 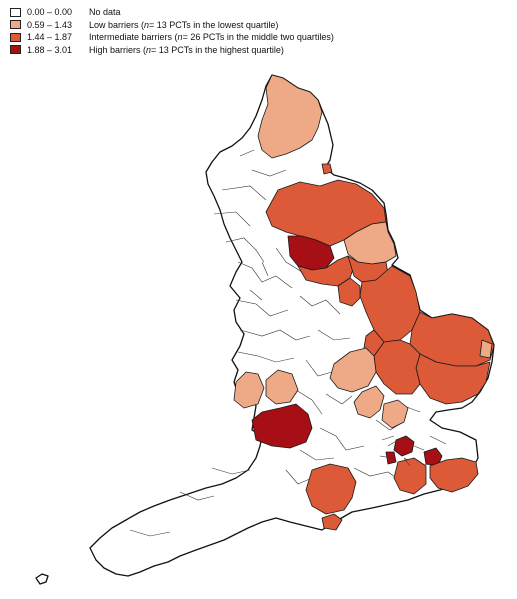 What do you see at coordinates (50, 12) in the screenshot?
I see `legend-range: 0.00 – 0.00` at bounding box center [50, 12].